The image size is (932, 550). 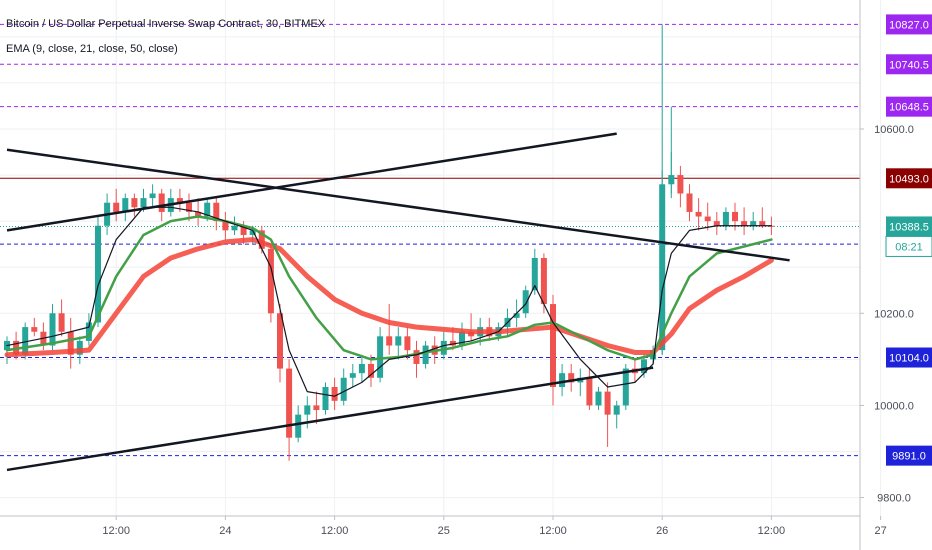 What do you see at coordinates (92, 49) in the screenshot?
I see `indicator-legend: EMA (9, close, 21, close, 50, close)` at bounding box center [92, 49].